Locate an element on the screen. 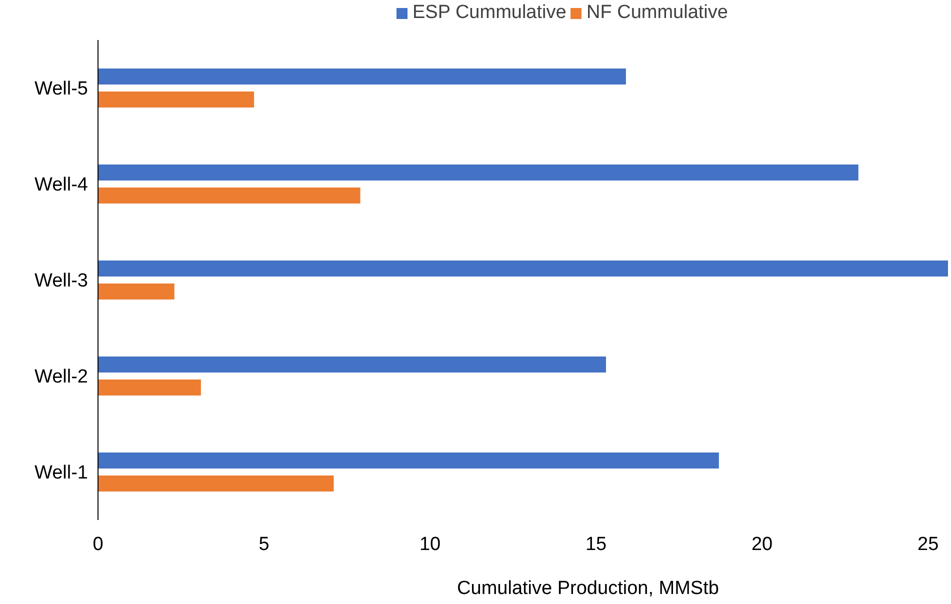 Image resolution: width=951 pixels, height=604 pixels. x-tick-label: 0 is located at coordinates (98, 544).